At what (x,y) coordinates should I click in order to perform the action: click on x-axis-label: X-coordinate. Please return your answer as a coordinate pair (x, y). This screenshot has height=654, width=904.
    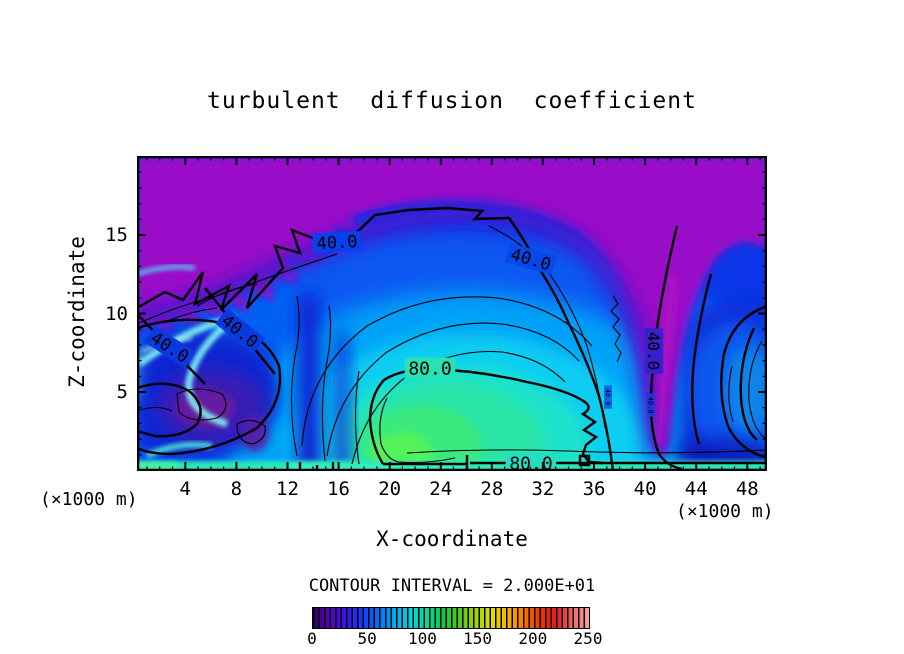
    Looking at the image, I should click on (452, 539).